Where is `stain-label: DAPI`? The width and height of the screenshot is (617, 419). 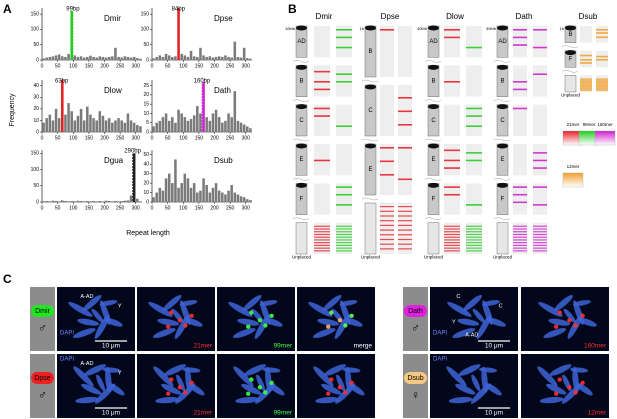 stain-label: DAPI is located at coordinates (67, 334).